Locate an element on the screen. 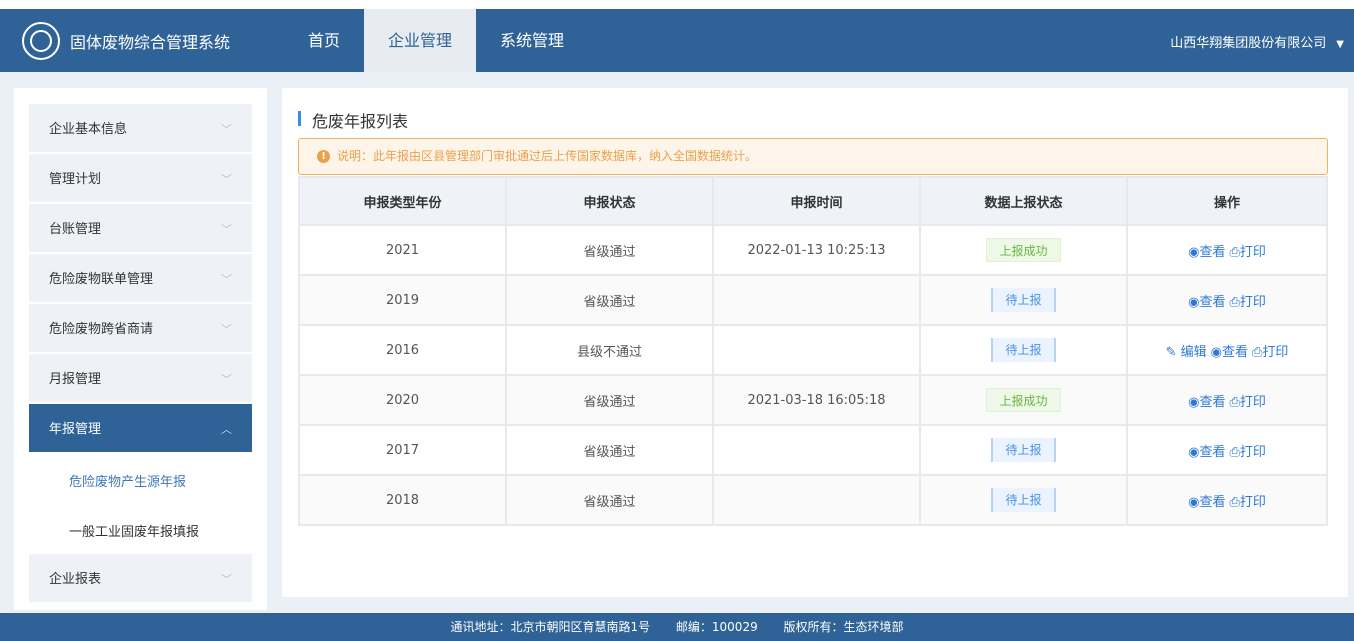 This screenshot has width=1354, height=641. sidebar-item-label: 危险废物跨省商请 is located at coordinates (101, 329).